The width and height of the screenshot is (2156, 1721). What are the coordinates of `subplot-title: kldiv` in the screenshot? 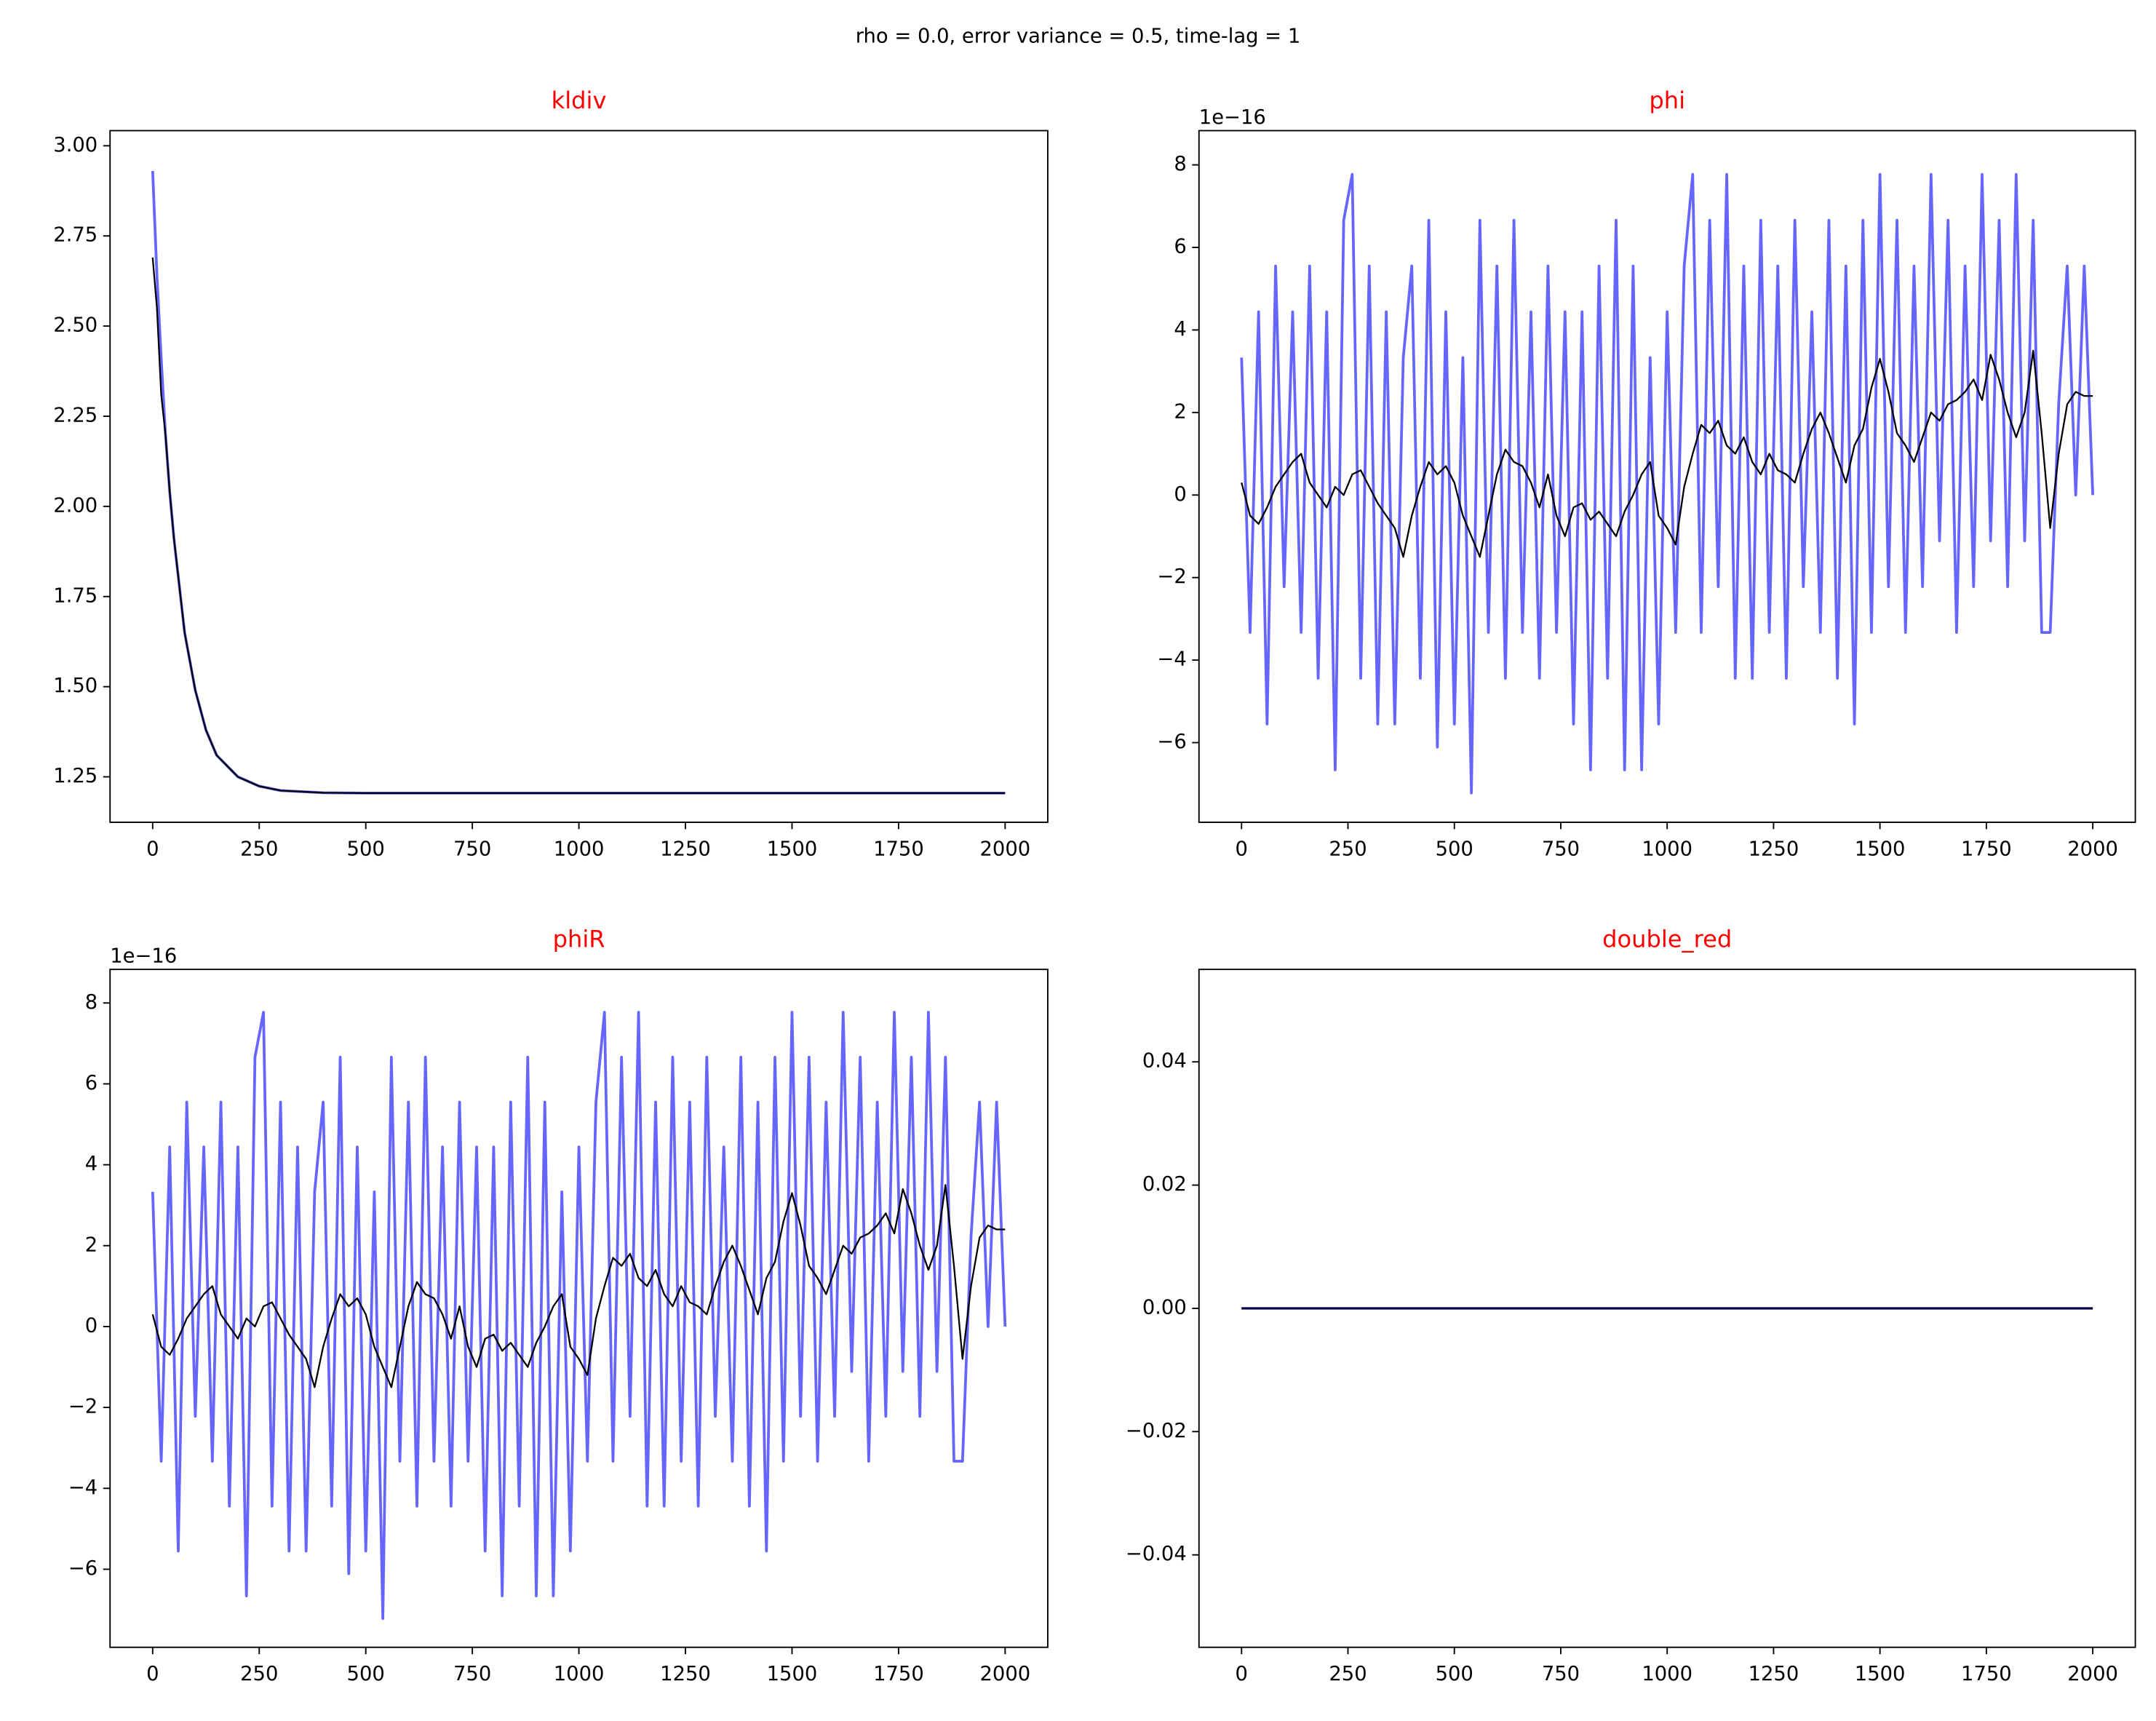 It's located at (579, 101).